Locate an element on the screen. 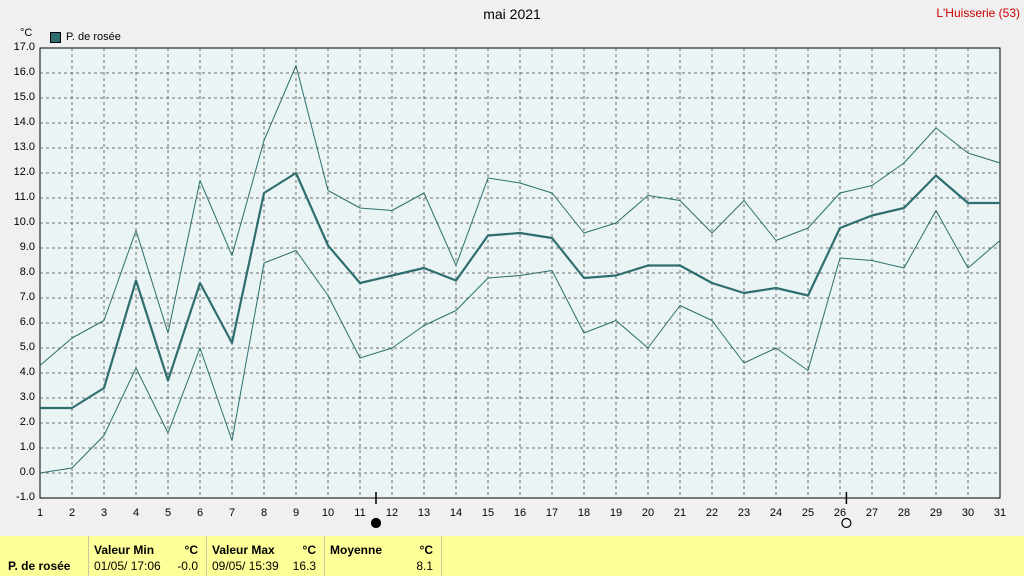 The width and height of the screenshot is (1024, 576). footer-max-cell: Valeur Max °C 09/05/ 15:39 16.3 is located at coordinates (266, 556).